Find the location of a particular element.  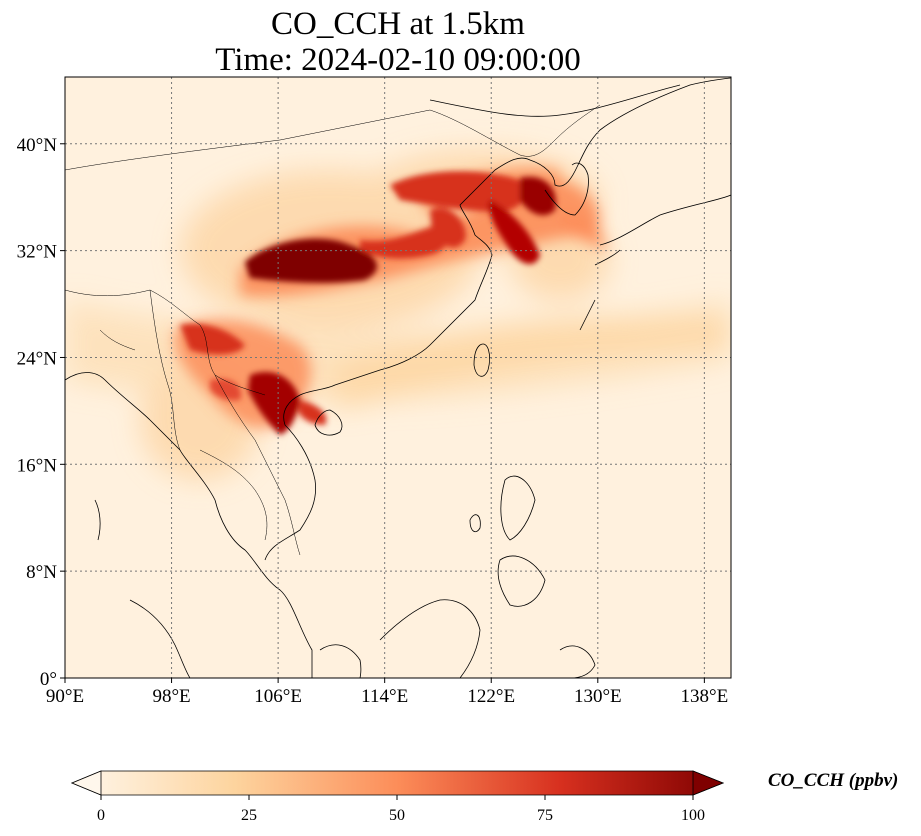

colorbar-tick-label: 75 is located at coordinates (545, 815).